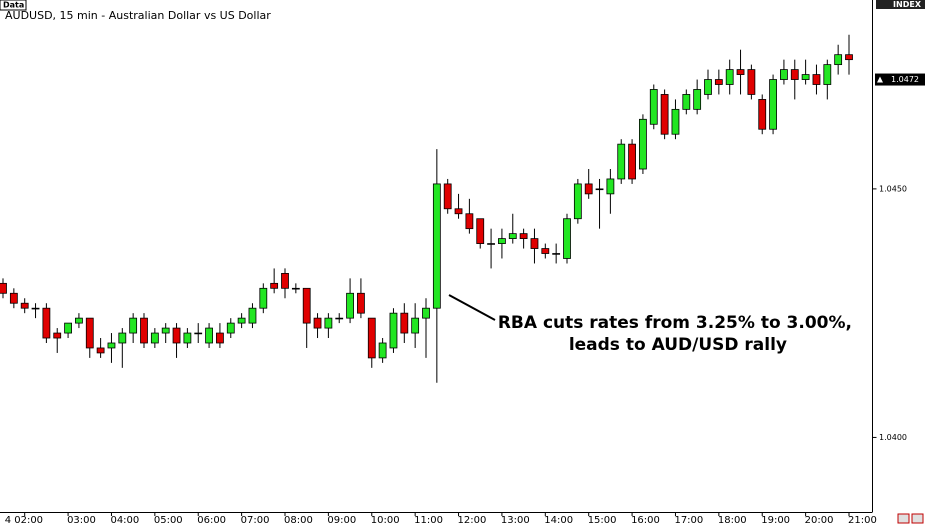  I want to click on x-tick-label: 06:00, so click(211, 520).